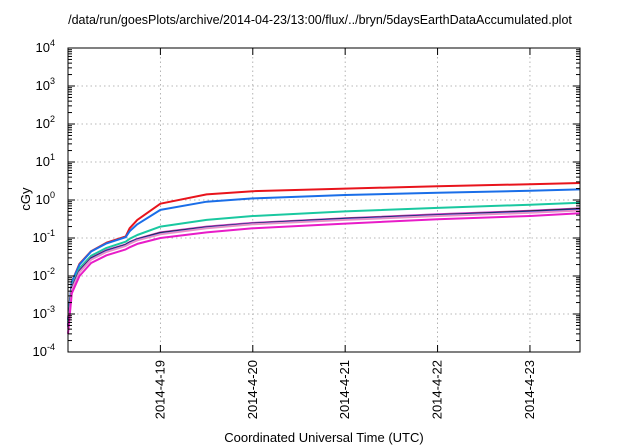 The width and height of the screenshot is (640, 448). I want to click on y-tick-label: 10⁰, so click(45, 198).